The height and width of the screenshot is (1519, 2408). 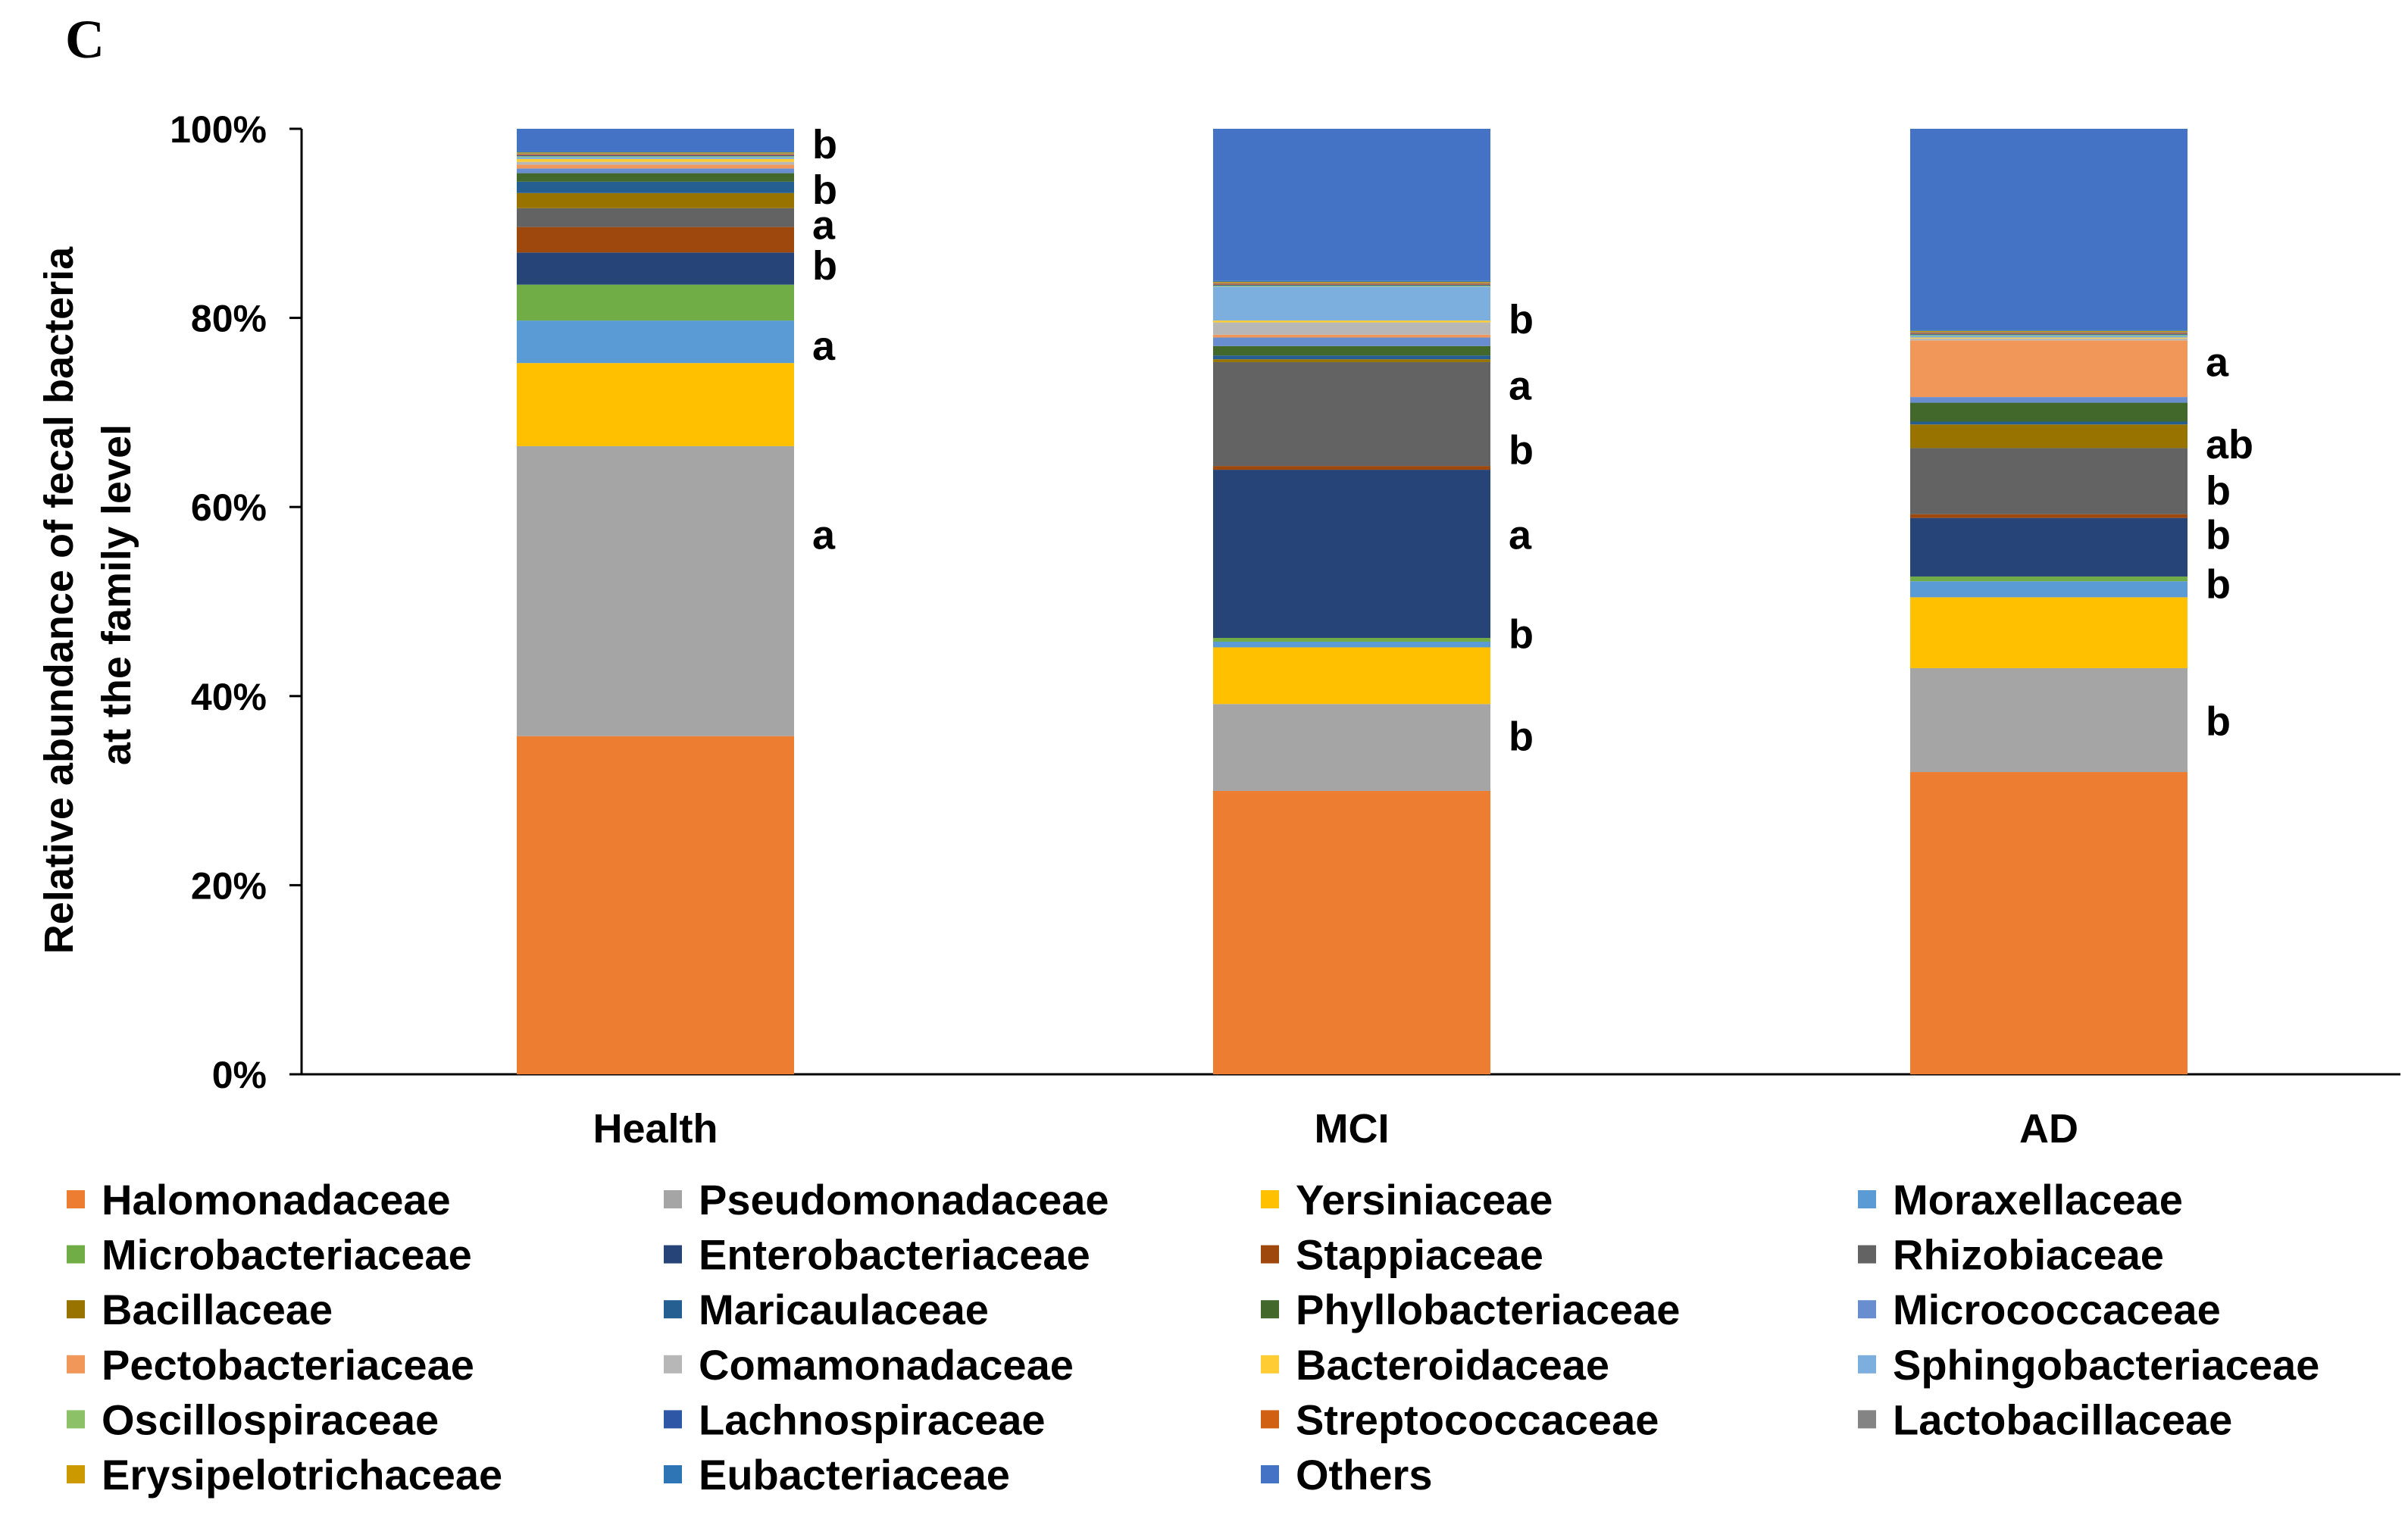 I want to click on legend-label-bacillaceae: Bacillaceae, so click(x=217, y=1309).